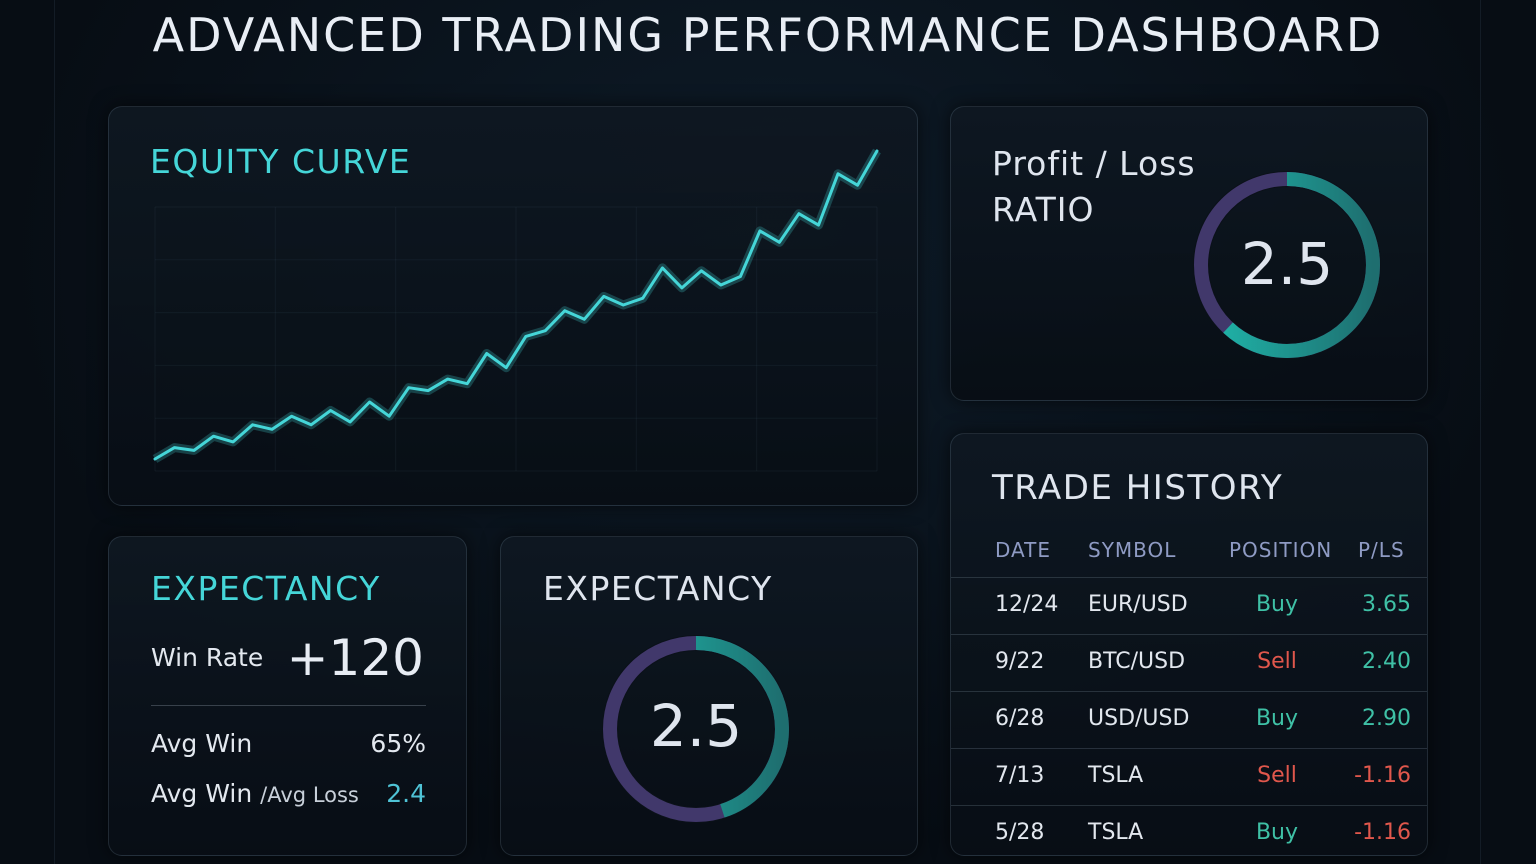 The height and width of the screenshot is (864, 1536). Describe the element at coordinates (1138, 604) in the screenshot. I see `cell-symbol: EUR/USD` at that location.